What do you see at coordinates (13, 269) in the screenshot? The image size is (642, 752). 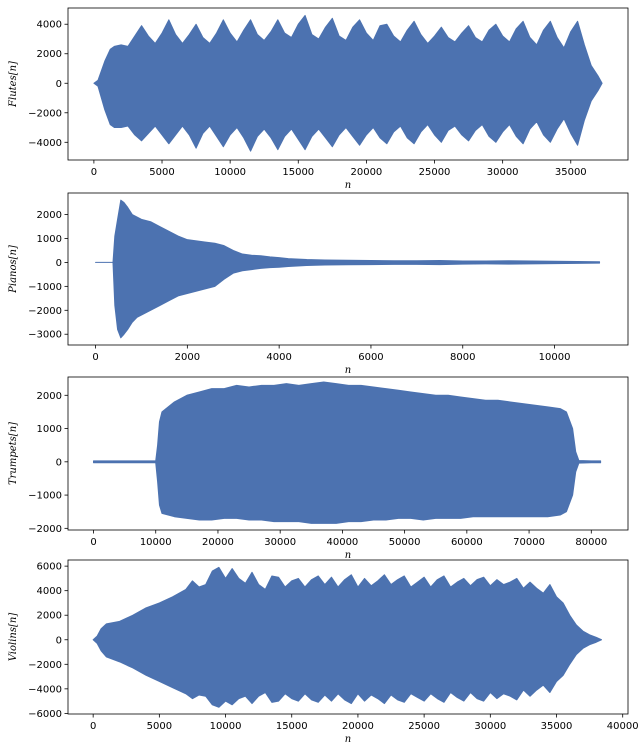 I see `y-axis-label: Pianos[n]` at bounding box center [13, 269].